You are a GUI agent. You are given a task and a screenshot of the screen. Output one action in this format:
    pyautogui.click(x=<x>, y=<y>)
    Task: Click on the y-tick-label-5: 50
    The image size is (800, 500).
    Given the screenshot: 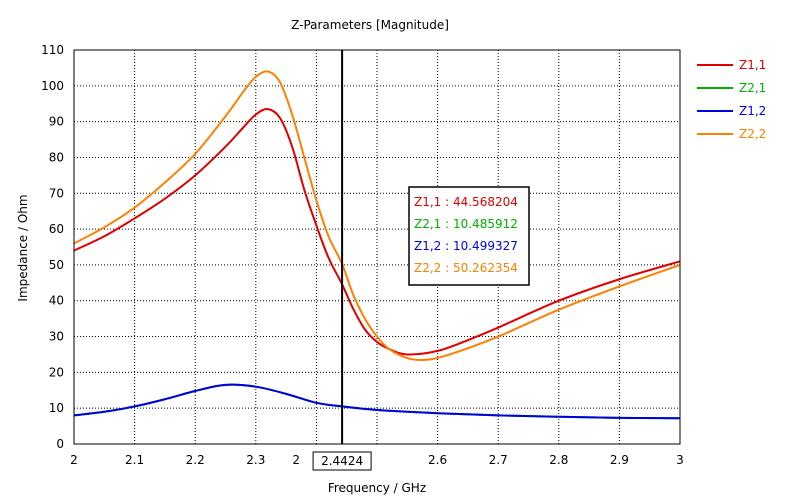 What is the action you would take?
    pyautogui.click(x=56, y=265)
    